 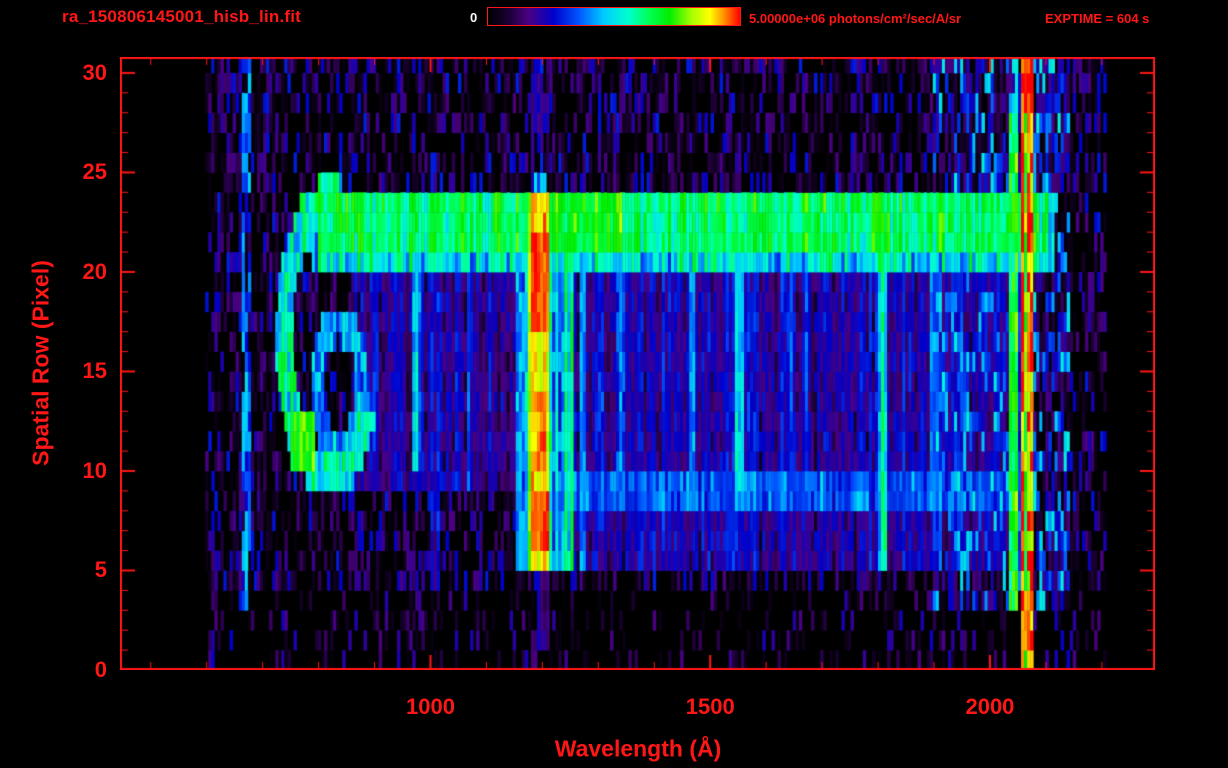 I want to click on y-axis-title: Spatial Row (Pixel), so click(x=40, y=363).